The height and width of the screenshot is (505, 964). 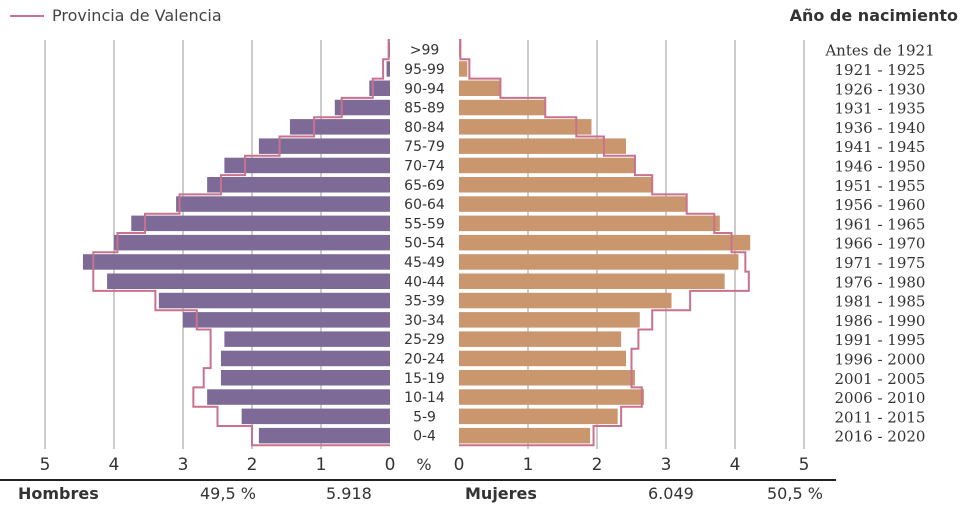 I want to click on x-tick-label-men: 3, so click(x=183, y=465).